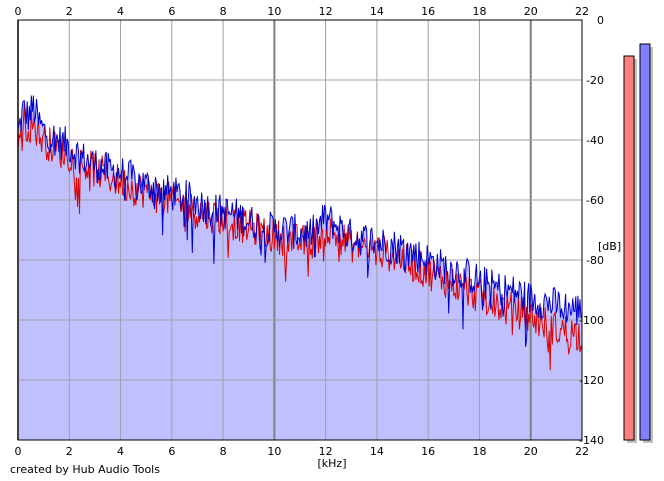  What do you see at coordinates (428, 11) in the screenshot?
I see `x-tick-label-top: 16` at bounding box center [428, 11].